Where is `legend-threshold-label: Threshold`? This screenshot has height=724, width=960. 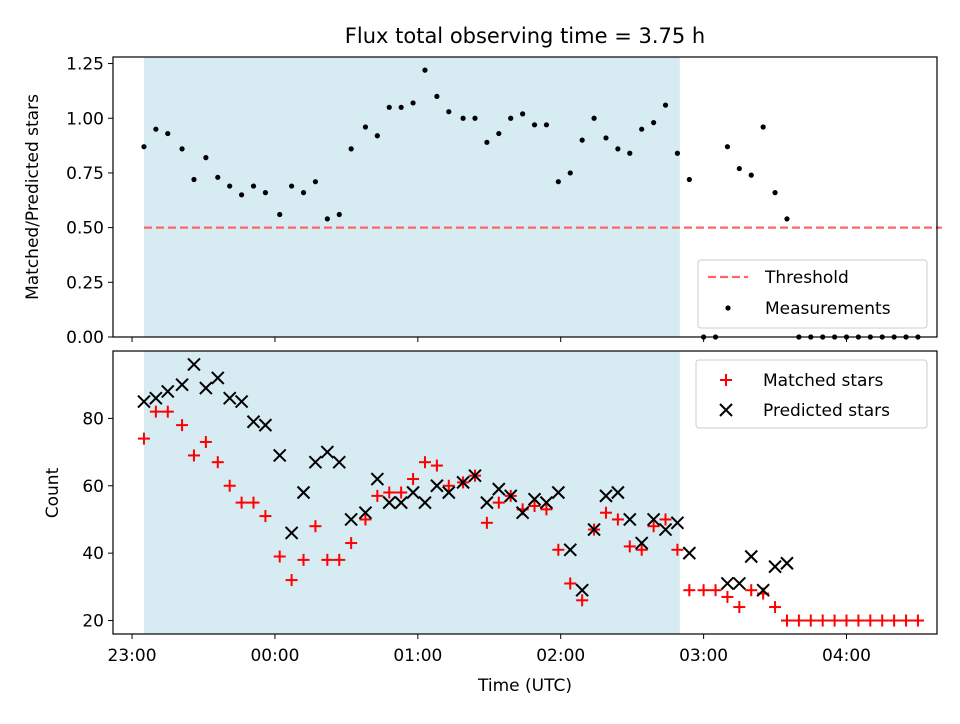 legend-threshold-label: Threshold is located at coordinates (806, 278).